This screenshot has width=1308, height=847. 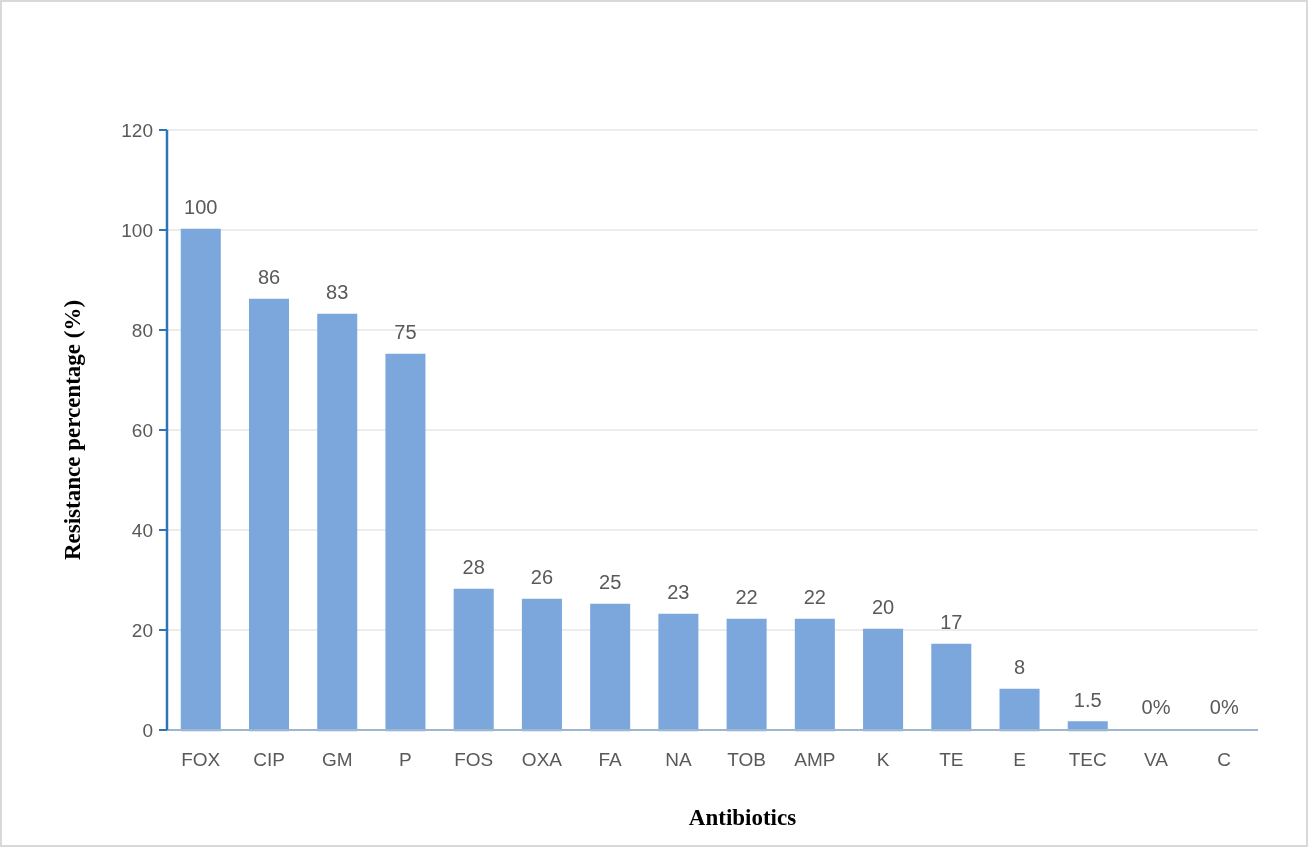 What do you see at coordinates (142, 530) in the screenshot?
I see `y-tick-label: 40` at bounding box center [142, 530].